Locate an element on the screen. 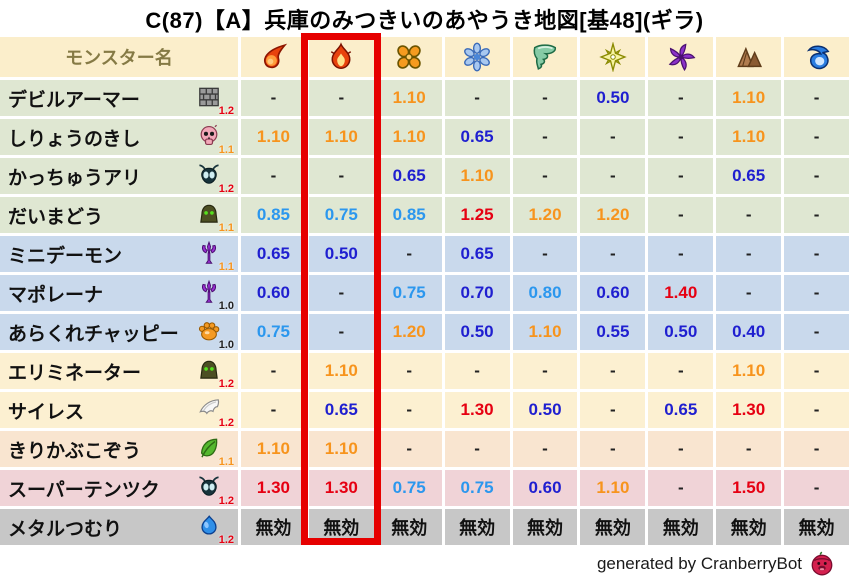 The width and height of the screenshot is (849, 583). monster-name: だいまどう is located at coordinates (56, 217).